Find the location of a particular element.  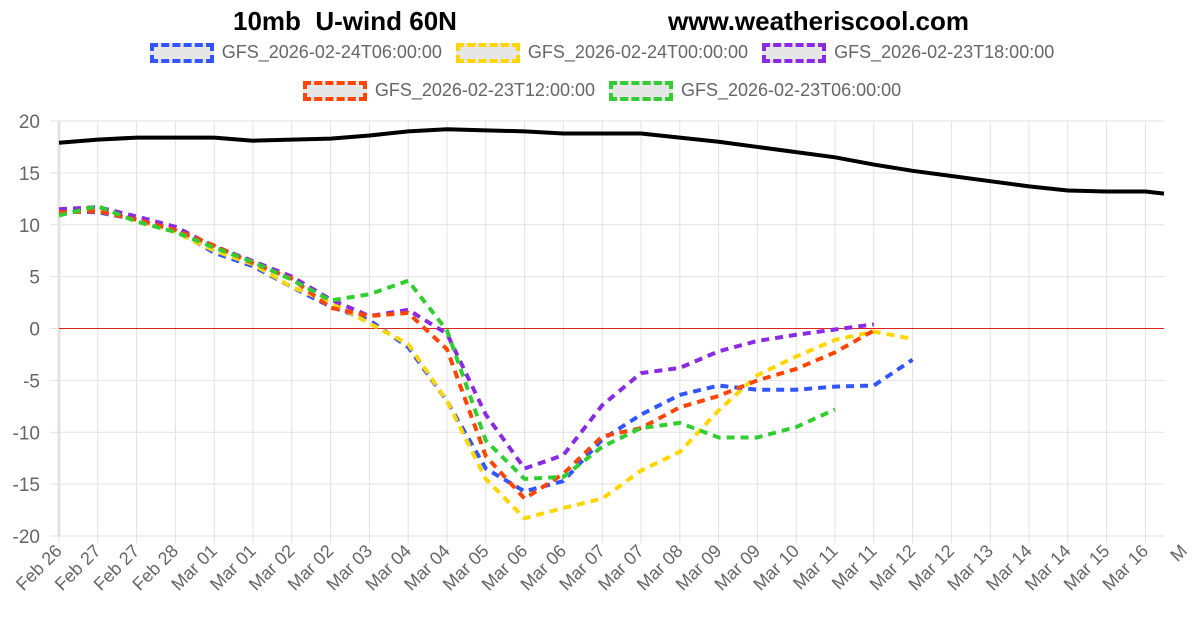

y-tick-label: -20 is located at coordinates (26, 537).